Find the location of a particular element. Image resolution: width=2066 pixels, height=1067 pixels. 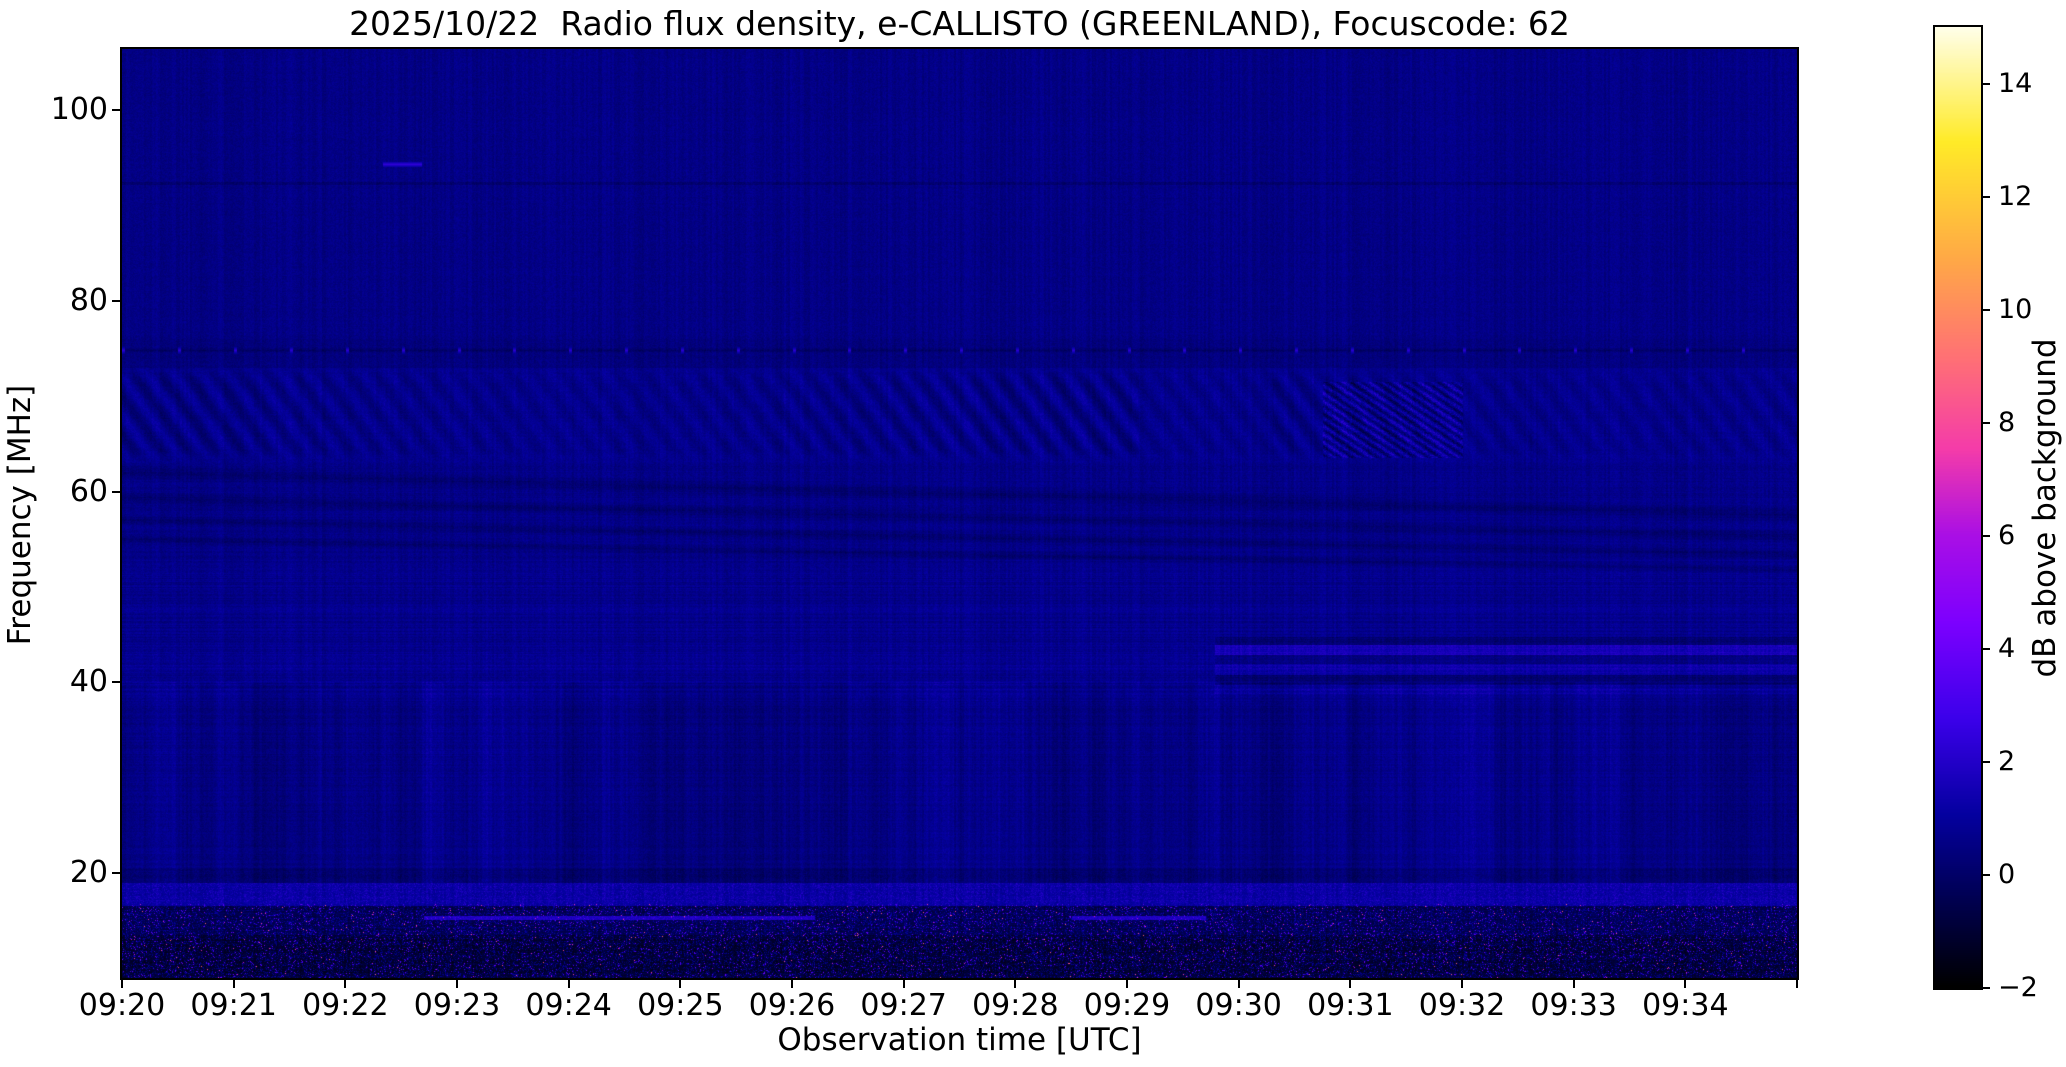

colorbar-tick-label: 6 is located at coordinates (2007, 535).